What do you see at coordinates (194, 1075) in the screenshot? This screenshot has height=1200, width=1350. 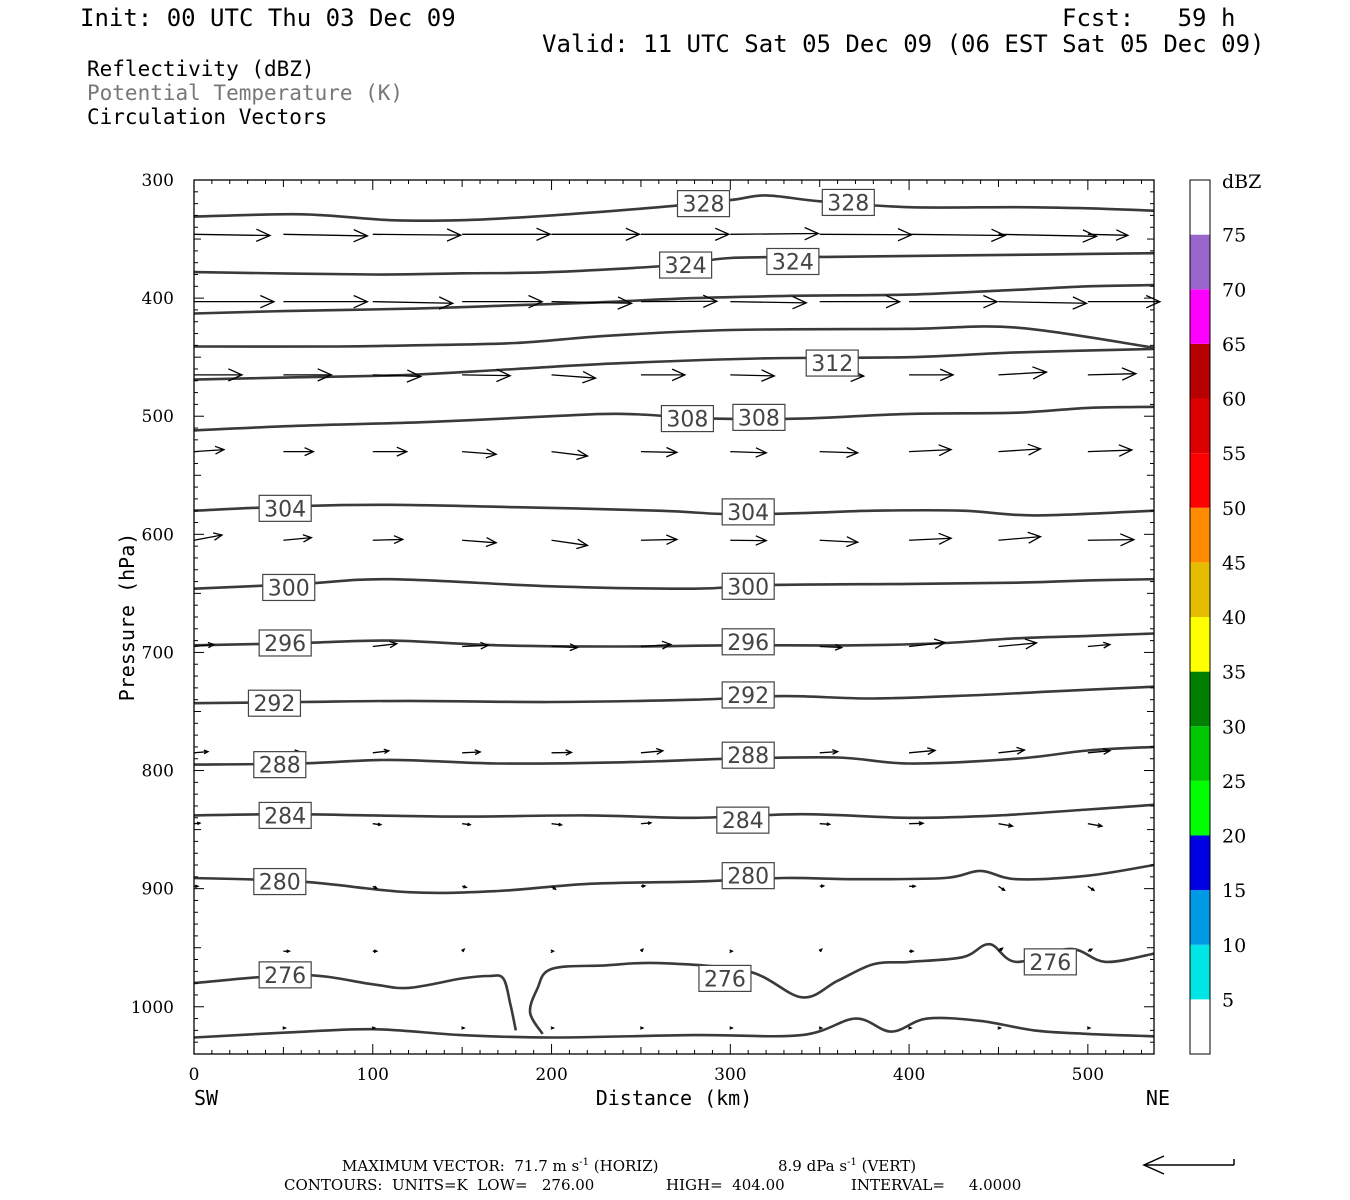 I see `x-tick-label: 0` at bounding box center [194, 1075].